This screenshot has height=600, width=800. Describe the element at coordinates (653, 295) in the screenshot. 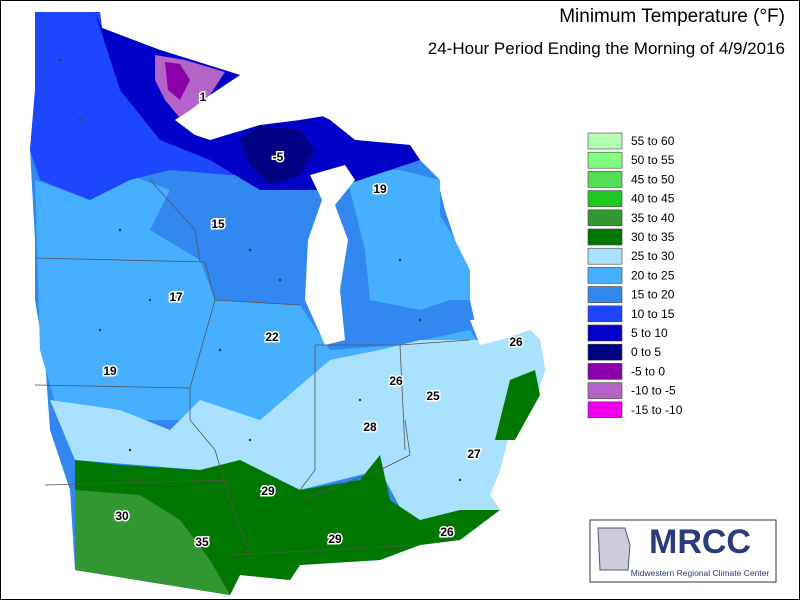

I see `legend-label: 15 to 20` at that location.